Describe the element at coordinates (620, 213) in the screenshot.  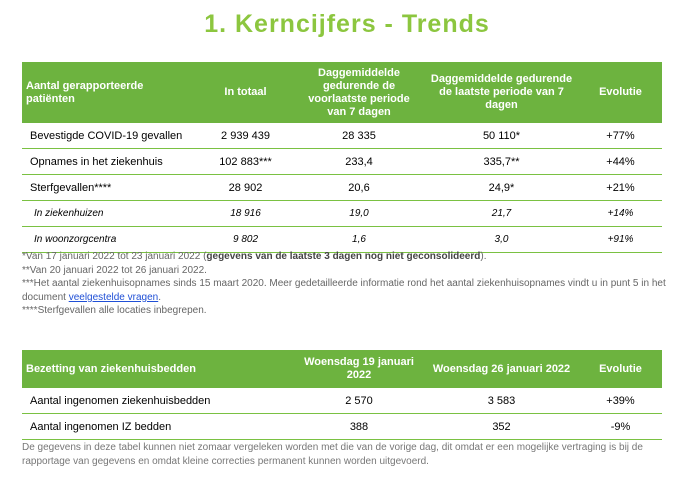
I see `cell-evolutie: +14%` at that location.